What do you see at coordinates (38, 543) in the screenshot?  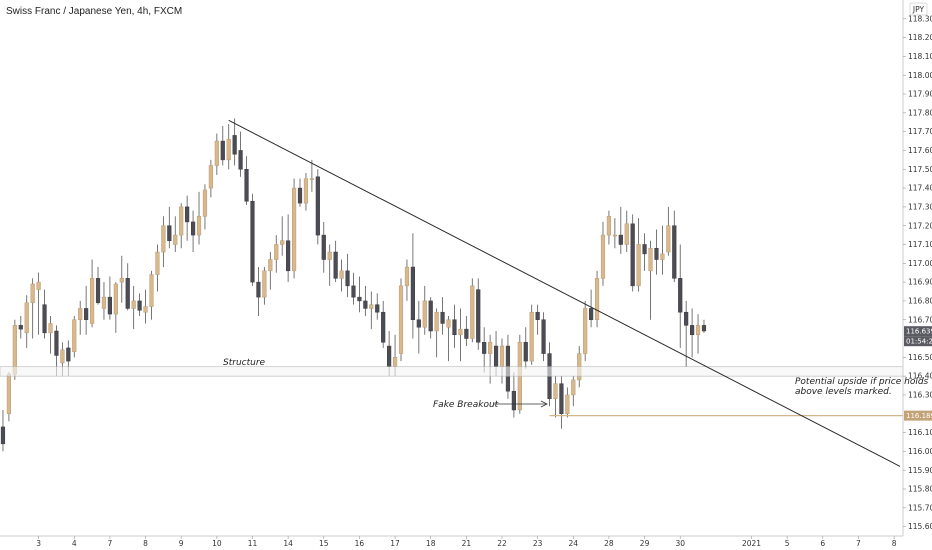 I see `x-tick-label: 3` at bounding box center [38, 543].